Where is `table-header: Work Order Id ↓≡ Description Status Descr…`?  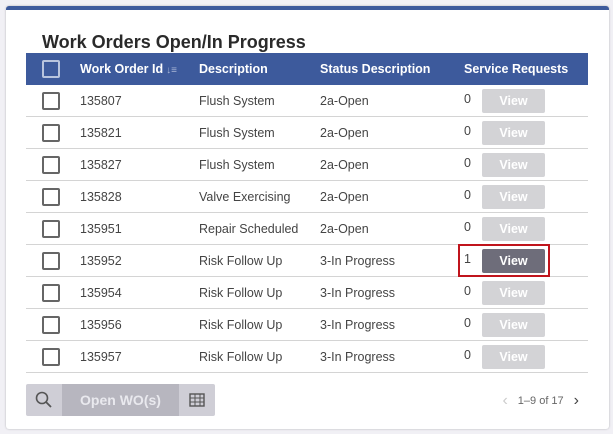
table-header: Work Order Id ↓≡ Description Status Descr… is located at coordinates (307, 69).